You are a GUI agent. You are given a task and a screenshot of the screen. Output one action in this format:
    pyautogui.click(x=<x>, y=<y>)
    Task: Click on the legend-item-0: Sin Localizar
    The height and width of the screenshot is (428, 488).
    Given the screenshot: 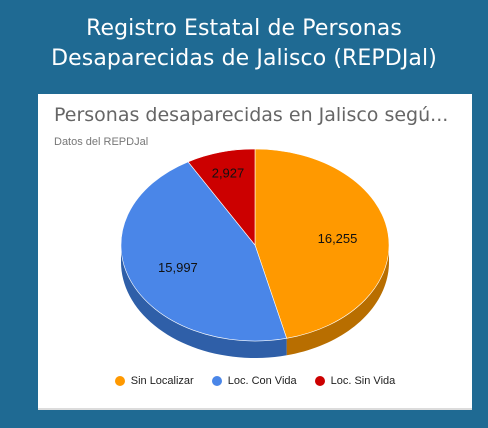 What is the action you would take?
    pyautogui.click(x=154, y=381)
    